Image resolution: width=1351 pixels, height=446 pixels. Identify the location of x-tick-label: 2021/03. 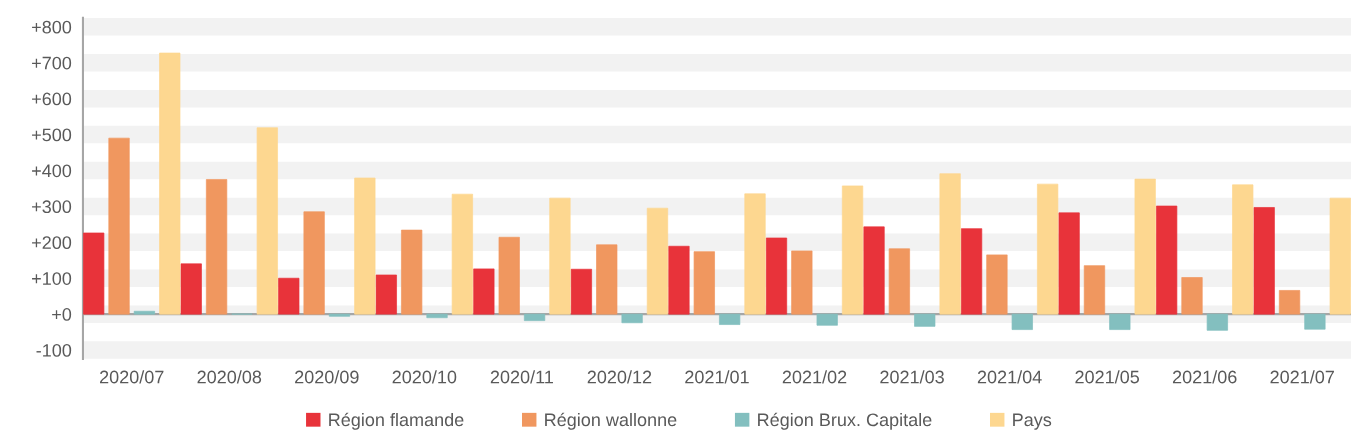
(912, 377).